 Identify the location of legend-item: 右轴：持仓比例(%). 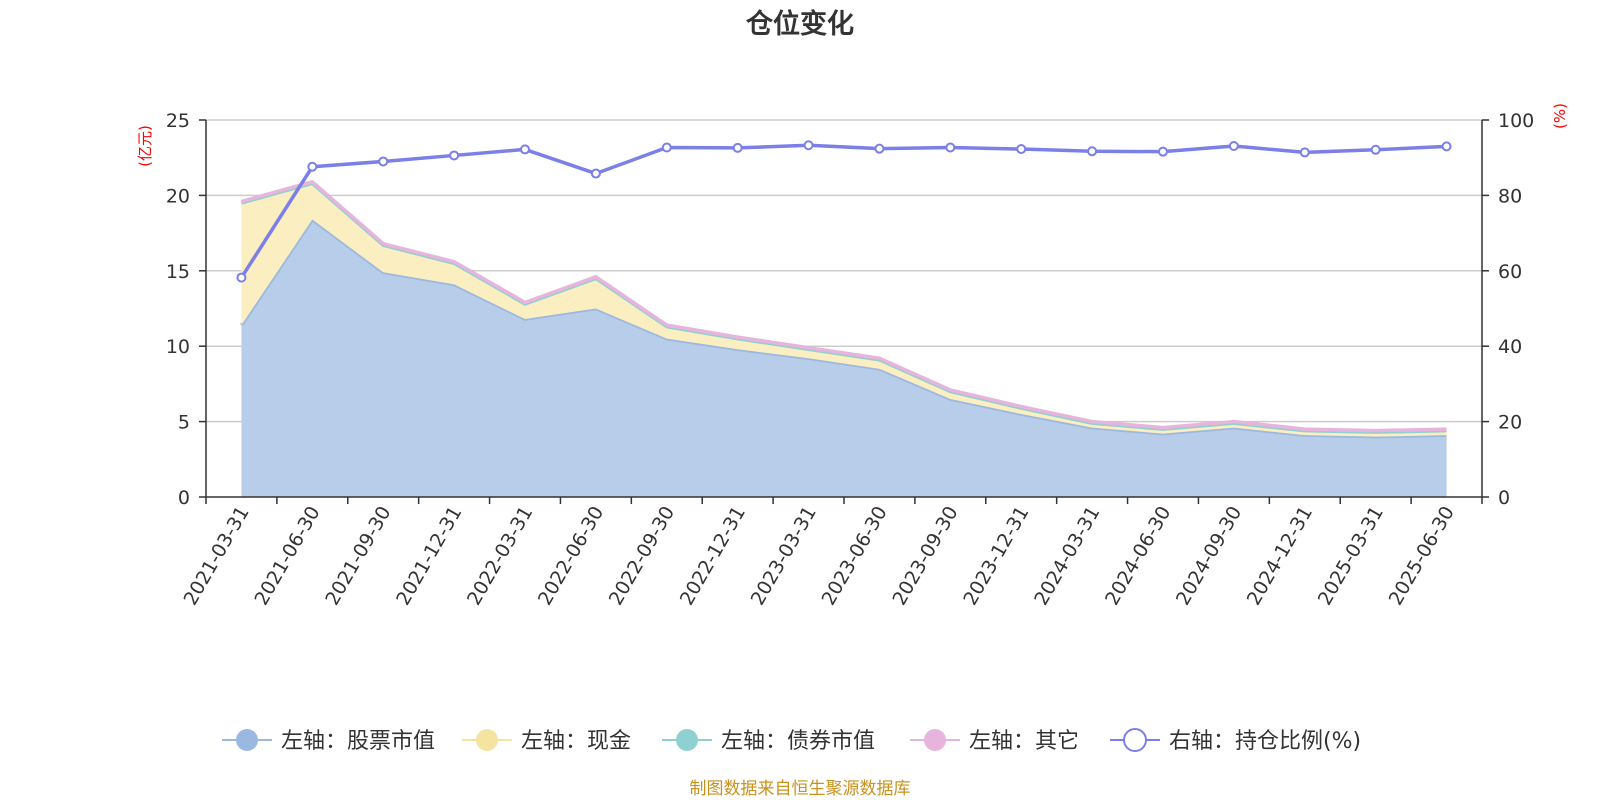
(1235, 741).